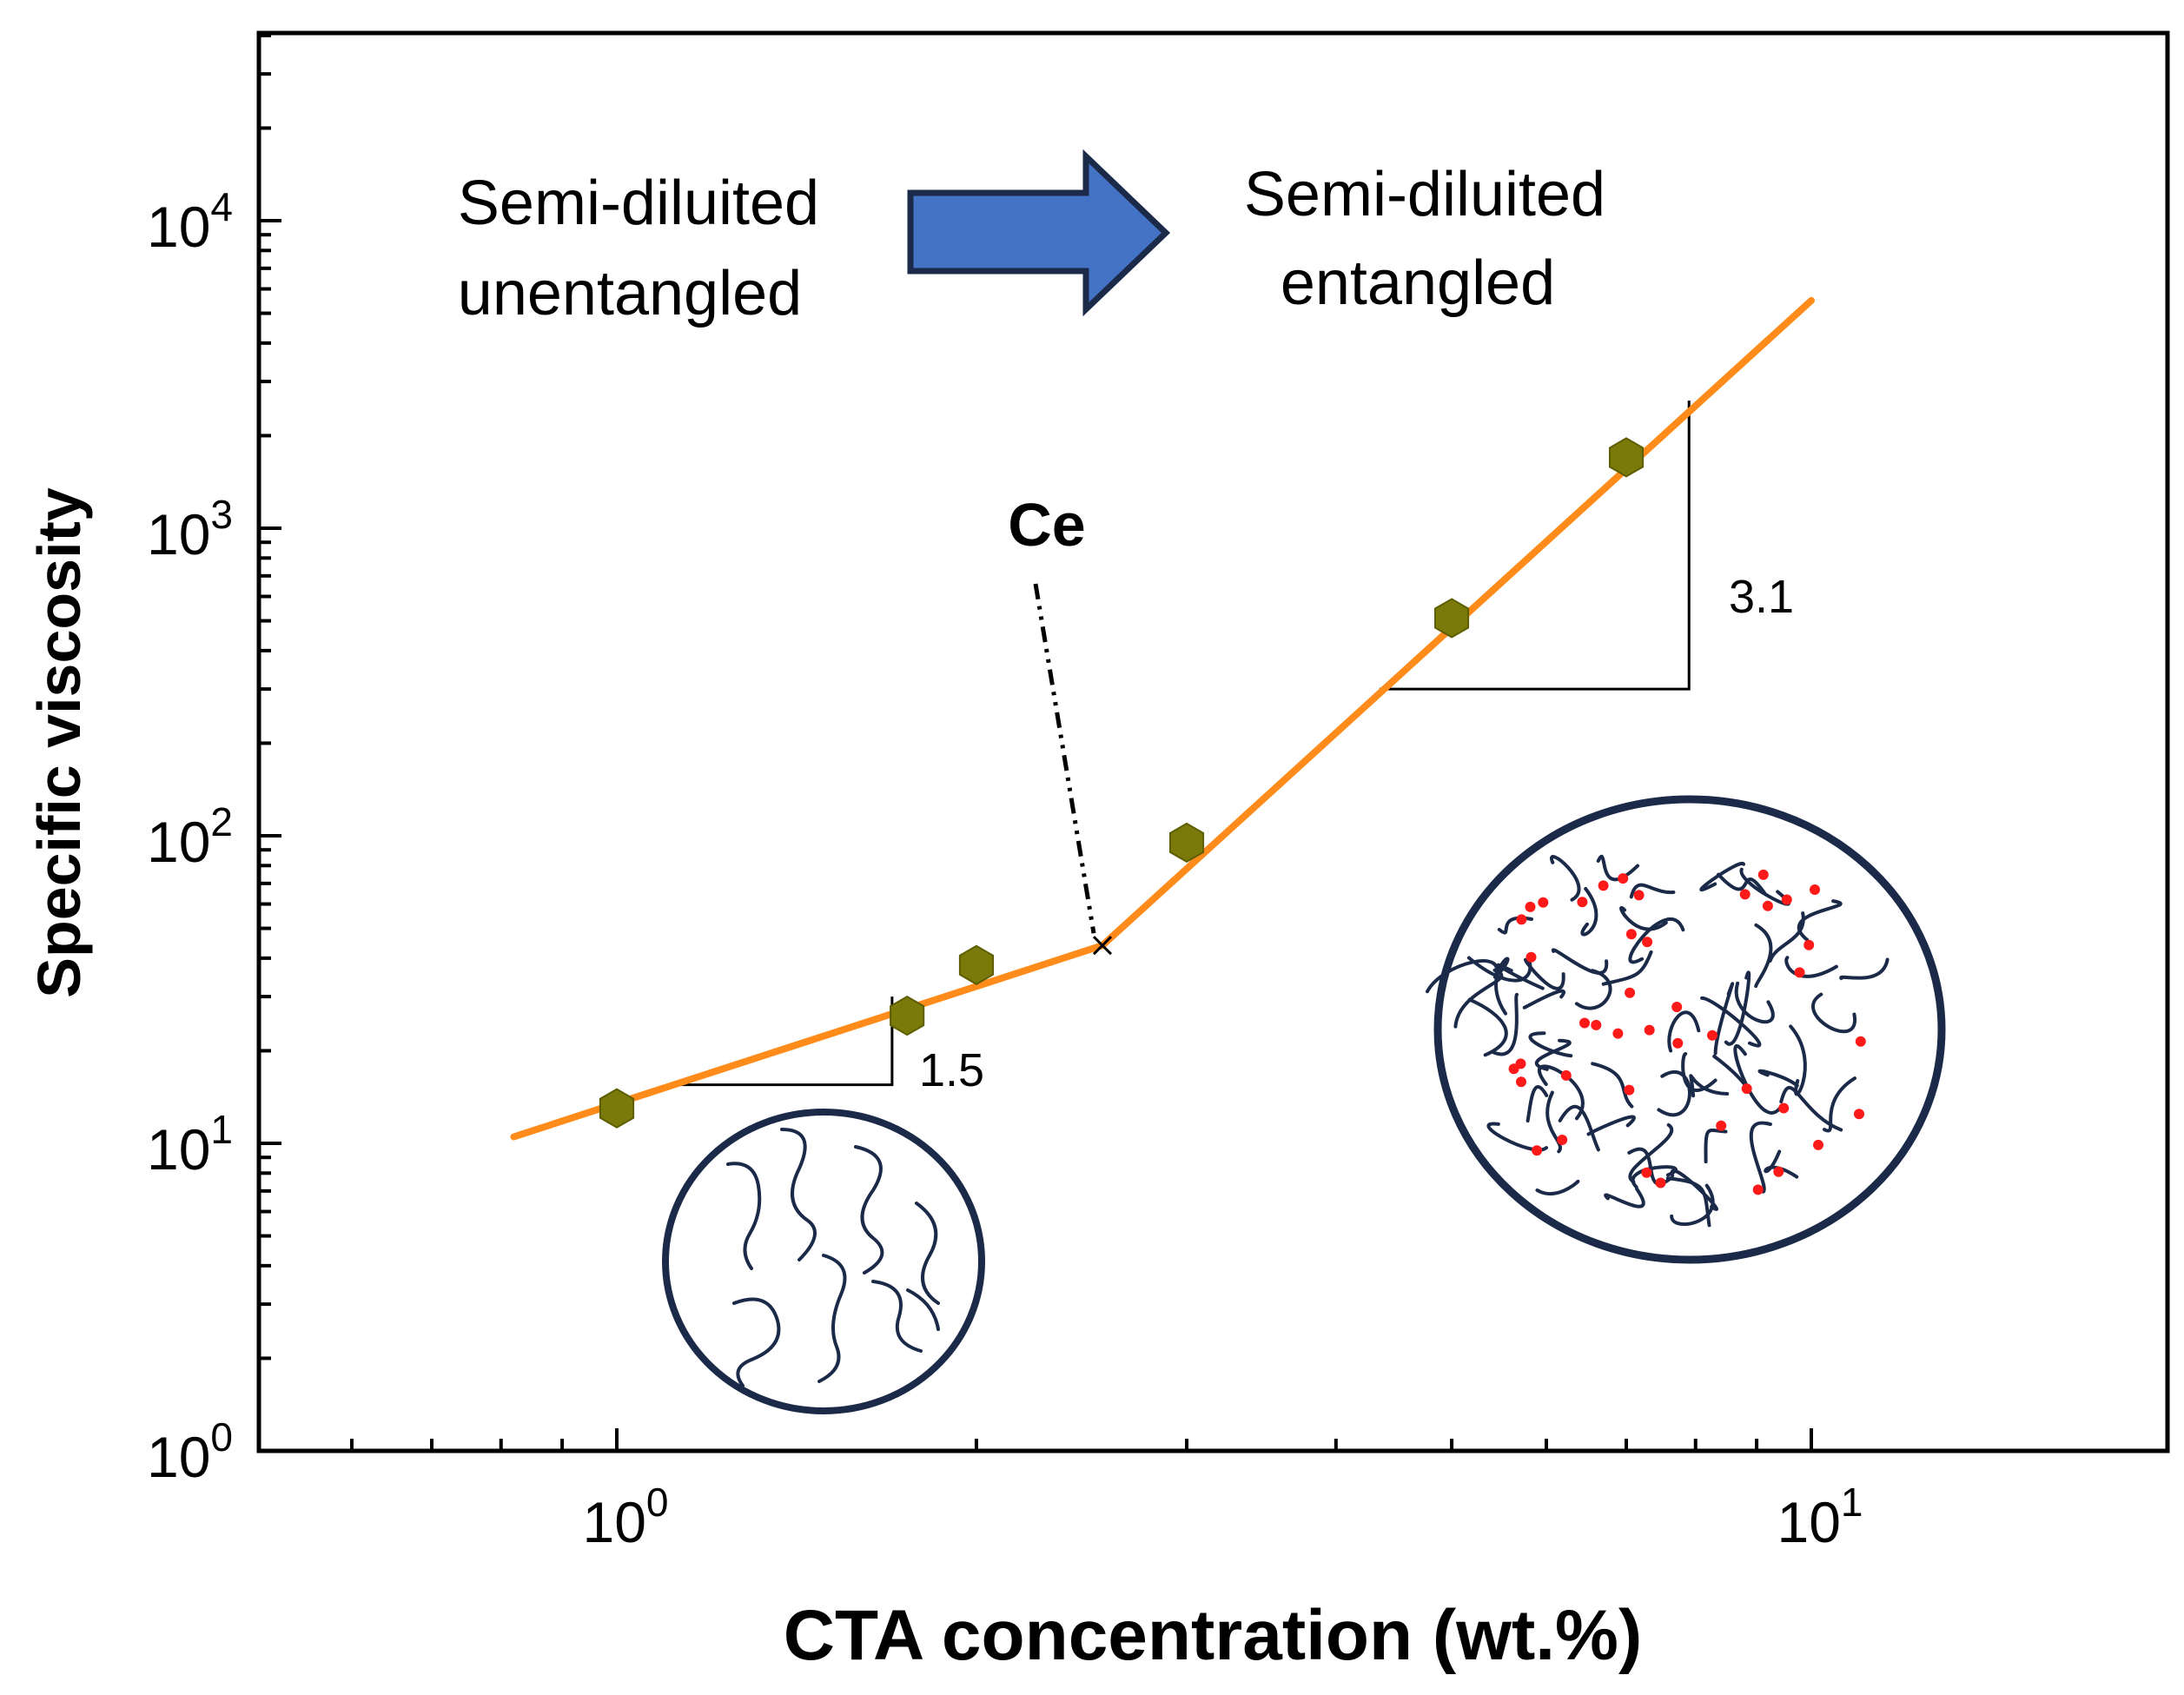 The width and height of the screenshot is (2184, 1695). Describe the element at coordinates (59, 742) in the screenshot. I see `y-axis-title: Specific viscosity` at that location.